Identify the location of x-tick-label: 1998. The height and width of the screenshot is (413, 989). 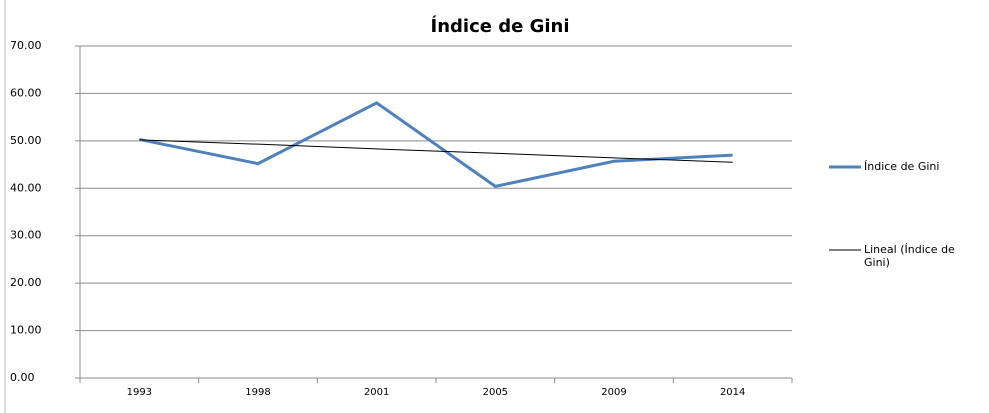
(257, 392).